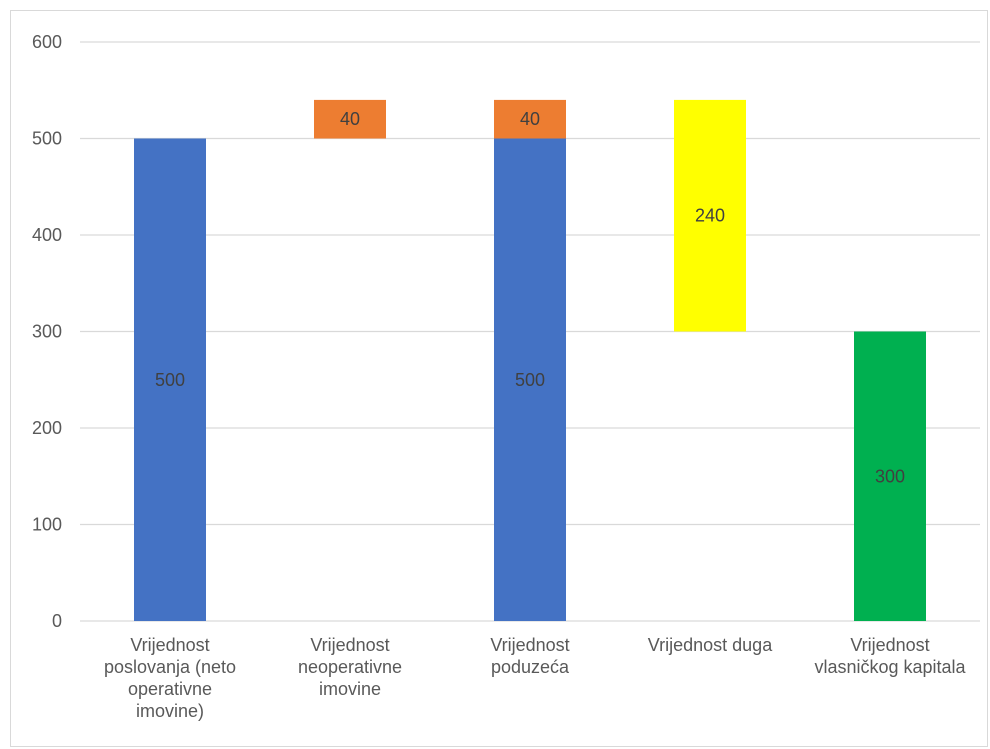  I want to click on data-label: 300, so click(890, 476).